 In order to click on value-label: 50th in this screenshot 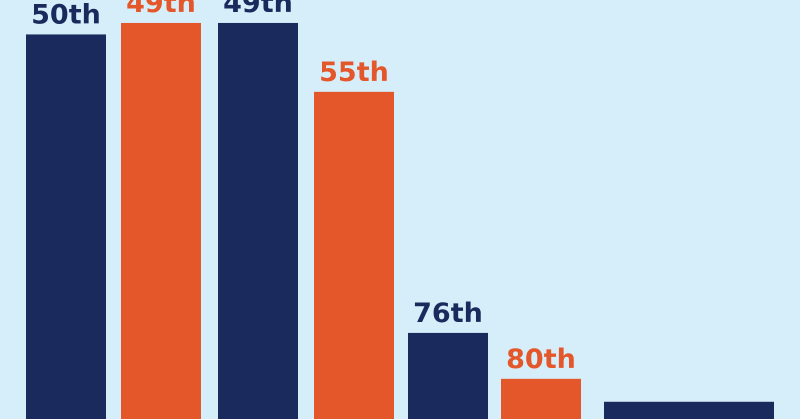, I will do `click(66, 15)`.